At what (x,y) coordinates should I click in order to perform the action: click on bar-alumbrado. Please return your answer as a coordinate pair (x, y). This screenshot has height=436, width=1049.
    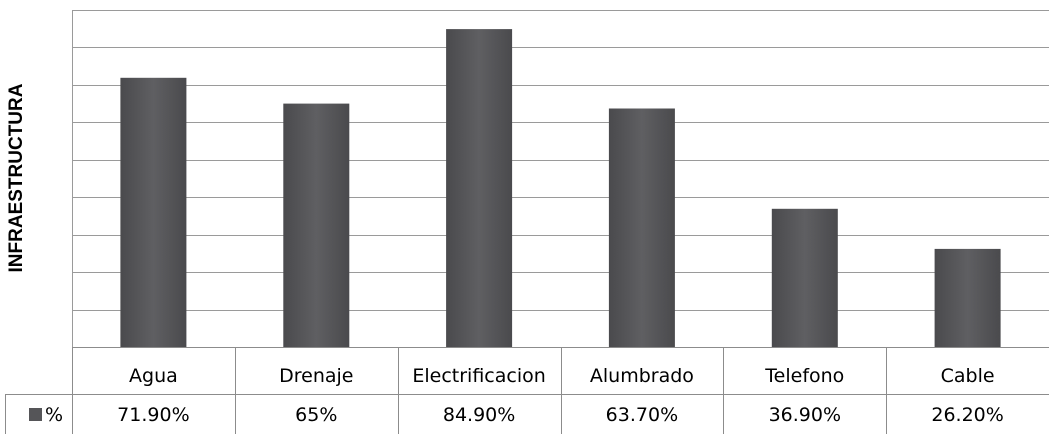
    Looking at the image, I should click on (641, 227).